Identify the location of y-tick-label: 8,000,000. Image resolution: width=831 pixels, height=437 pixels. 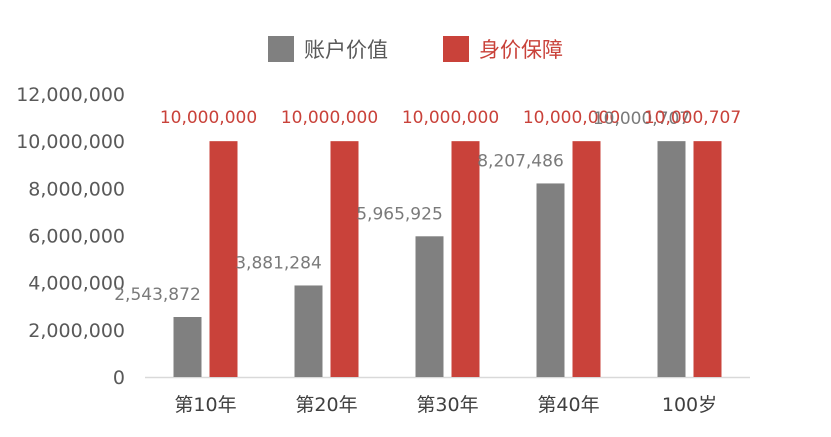
(76, 189).